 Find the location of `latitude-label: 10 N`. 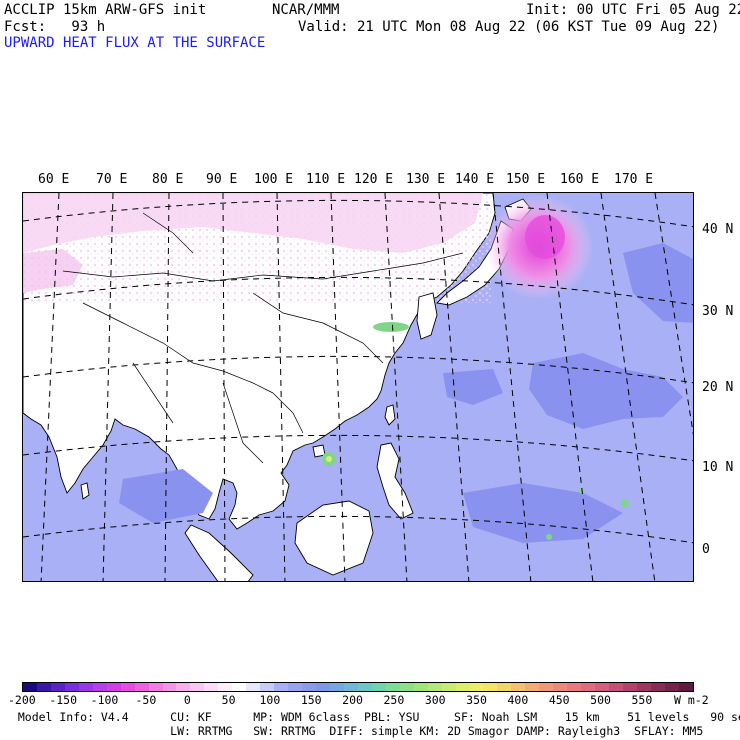

latitude-label: 10 N is located at coordinates (718, 467).